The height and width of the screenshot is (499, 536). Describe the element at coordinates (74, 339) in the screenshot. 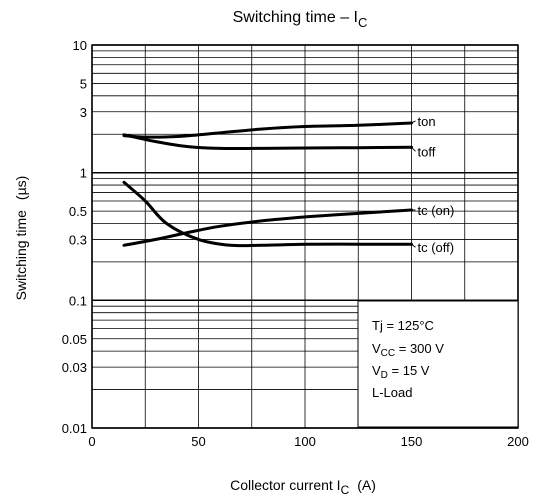

I see `y-tick-label: 0.05` at that location.